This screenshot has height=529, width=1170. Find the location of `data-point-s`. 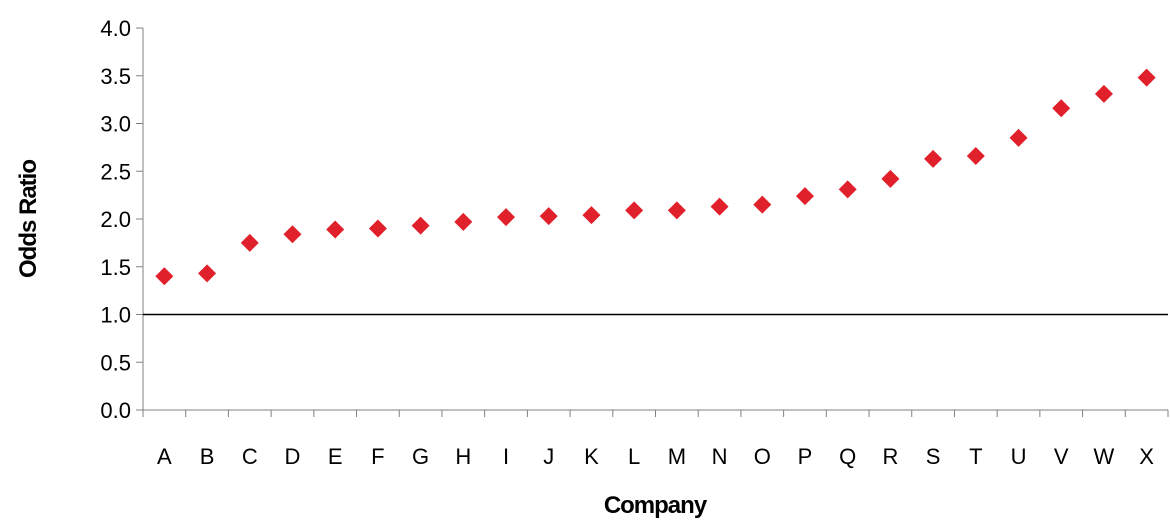

data-point-s is located at coordinates (933, 158).